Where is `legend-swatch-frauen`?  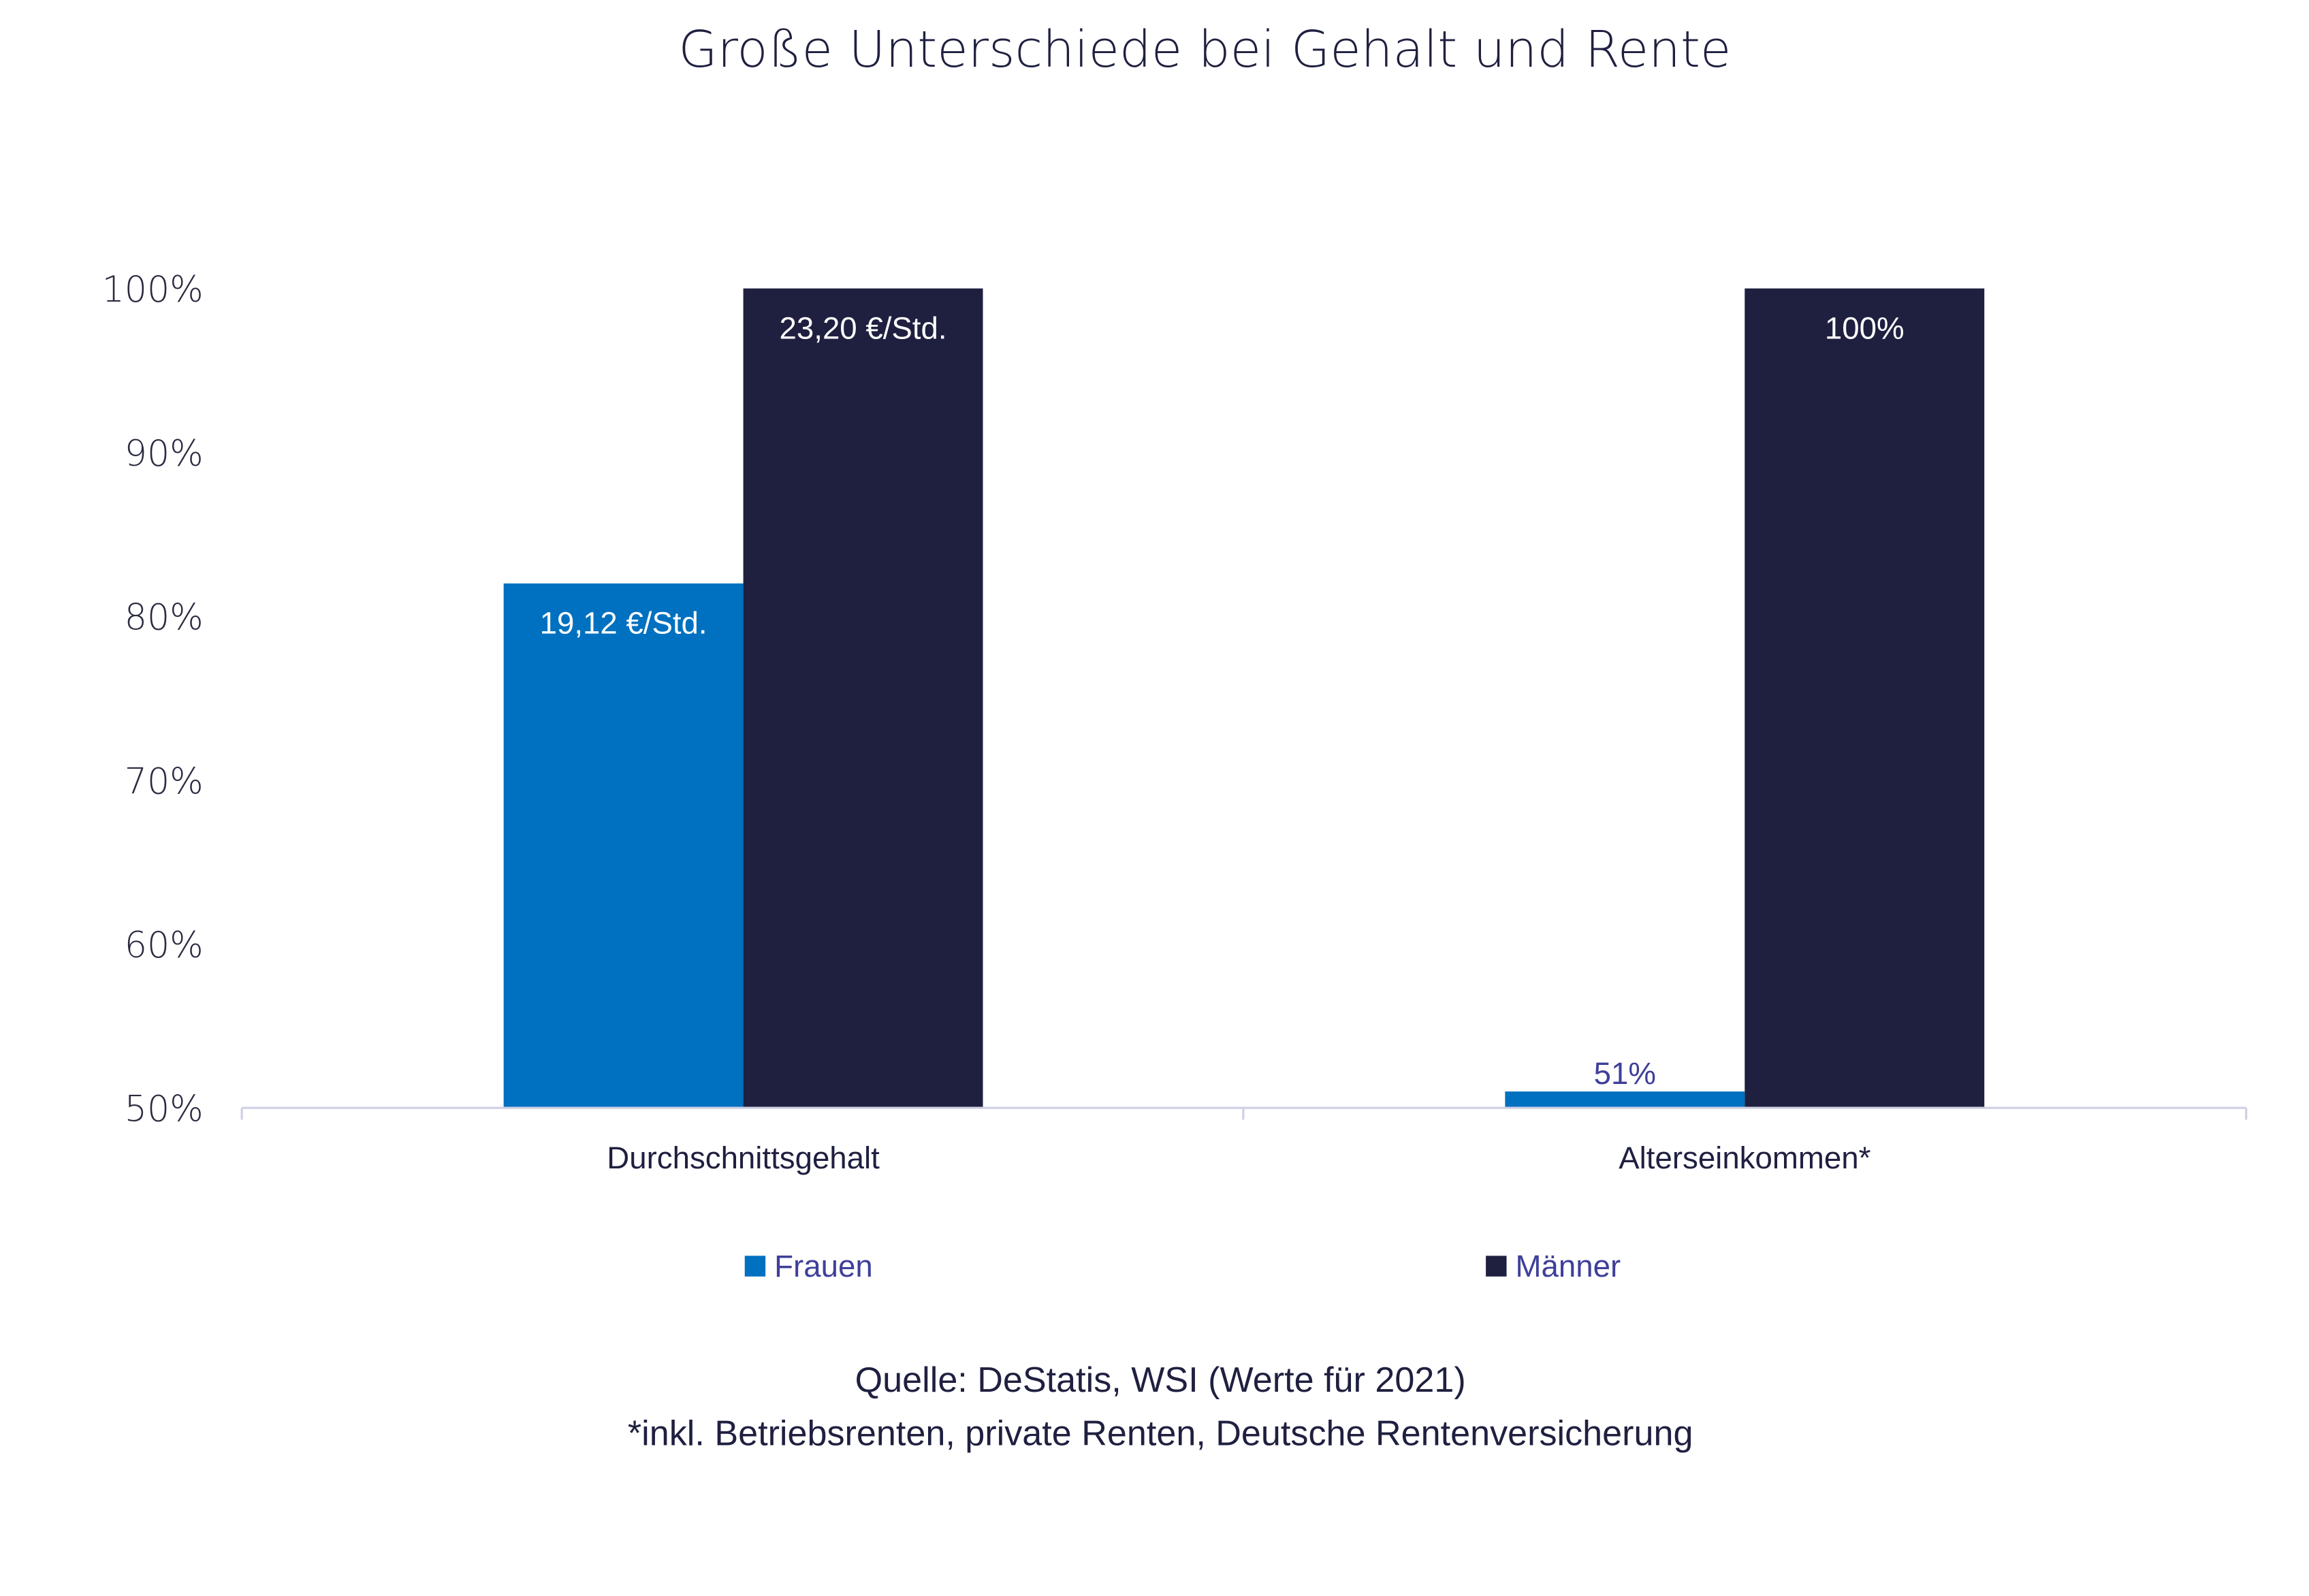
legend-swatch-frauen is located at coordinates (755, 1266).